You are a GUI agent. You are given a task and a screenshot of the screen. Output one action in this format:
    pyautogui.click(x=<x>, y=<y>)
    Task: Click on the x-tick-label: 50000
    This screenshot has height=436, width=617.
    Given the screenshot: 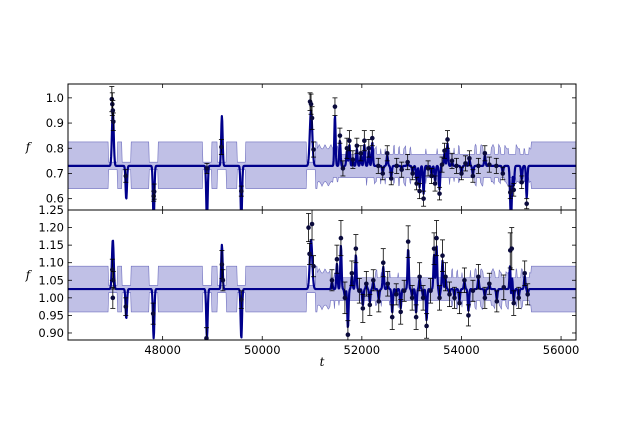 What is the action you would take?
    pyautogui.click(x=262, y=350)
    